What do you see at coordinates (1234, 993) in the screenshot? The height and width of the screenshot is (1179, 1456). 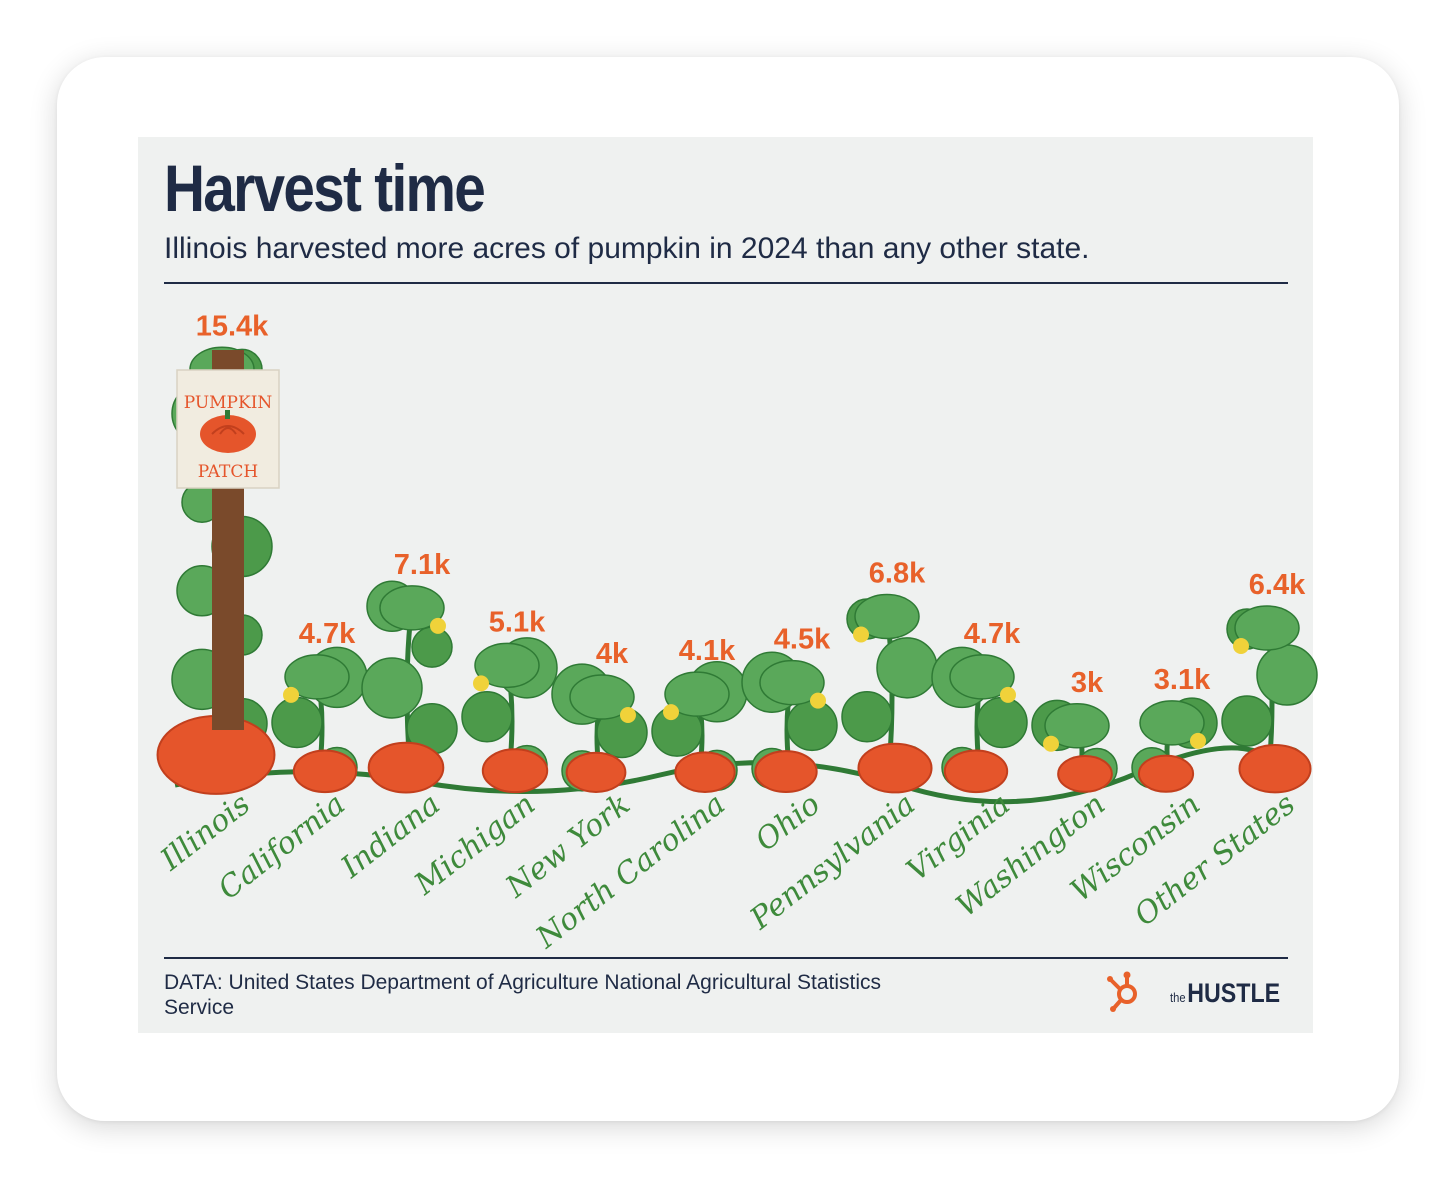 I see `brand-name: HUSTLE` at bounding box center [1234, 993].